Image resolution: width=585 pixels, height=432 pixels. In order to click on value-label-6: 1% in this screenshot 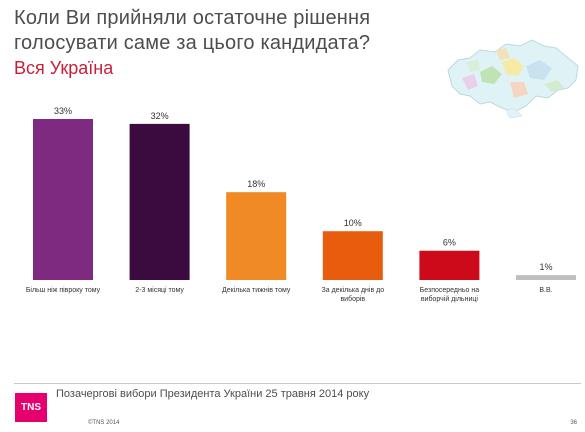, I will do `click(545, 267)`.